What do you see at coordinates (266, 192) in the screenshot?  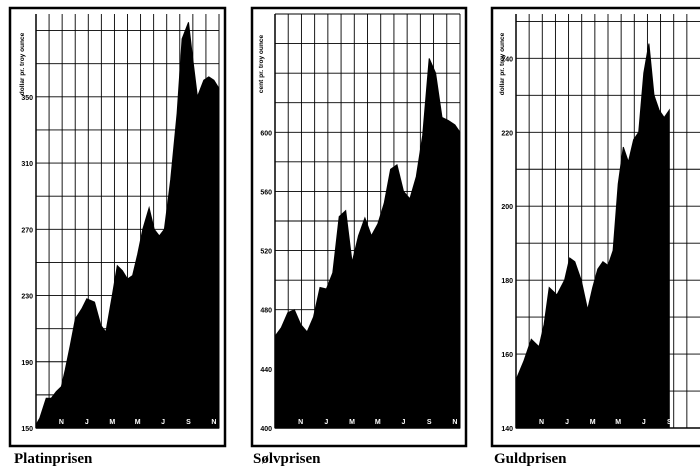 I see `silver-ytick-label: 560` at bounding box center [266, 192].